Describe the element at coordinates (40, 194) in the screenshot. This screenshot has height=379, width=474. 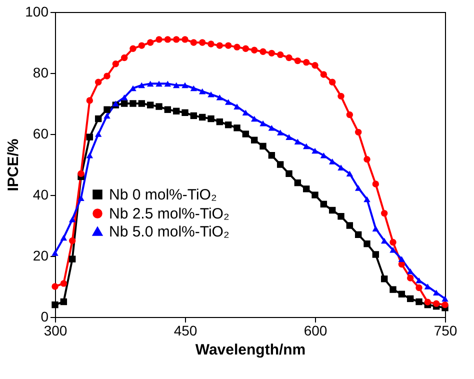
I see `y-tick-label: 40` at that location.